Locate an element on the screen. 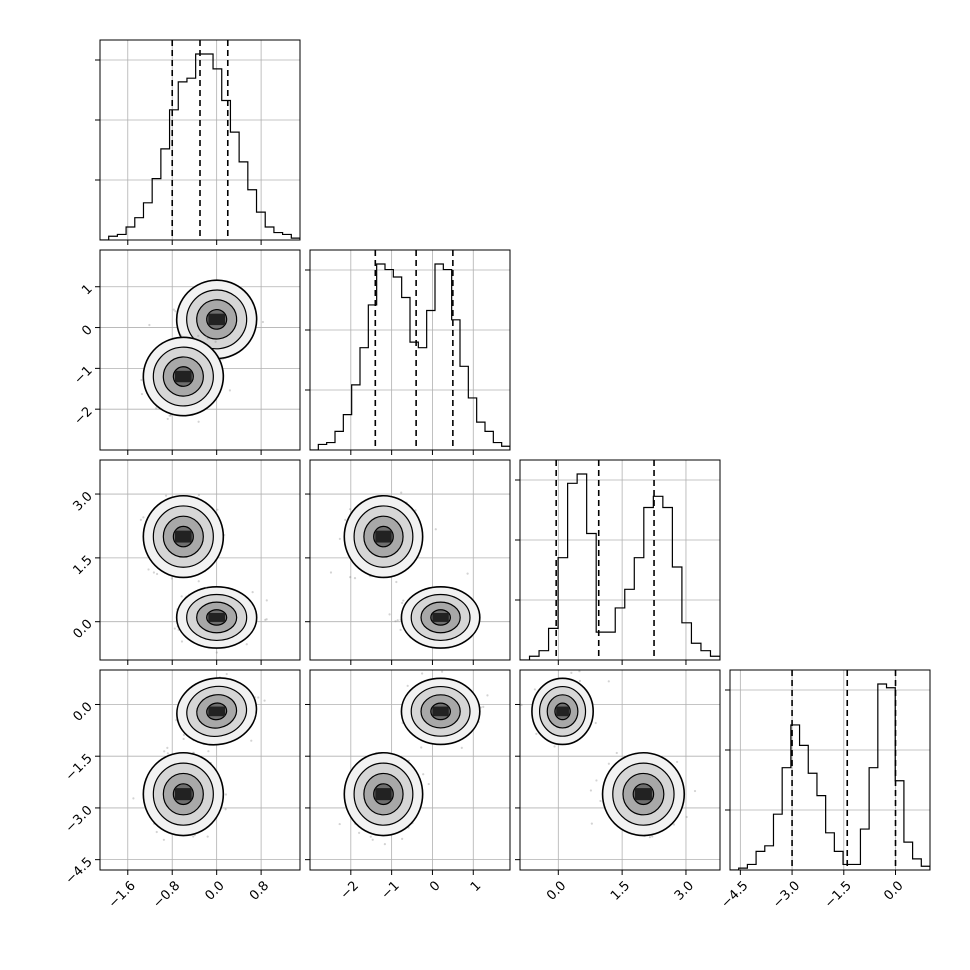 The width and height of the screenshot is (970, 970). xtick-label: −1.5 is located at coordinates (838, 894).